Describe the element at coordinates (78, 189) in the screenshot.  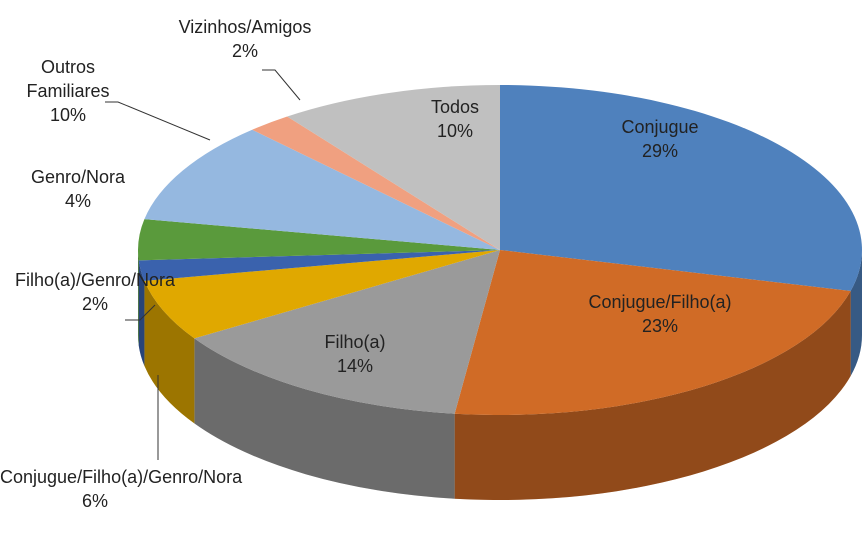
I see `data-label: Genro/Nora 4%` at that location.